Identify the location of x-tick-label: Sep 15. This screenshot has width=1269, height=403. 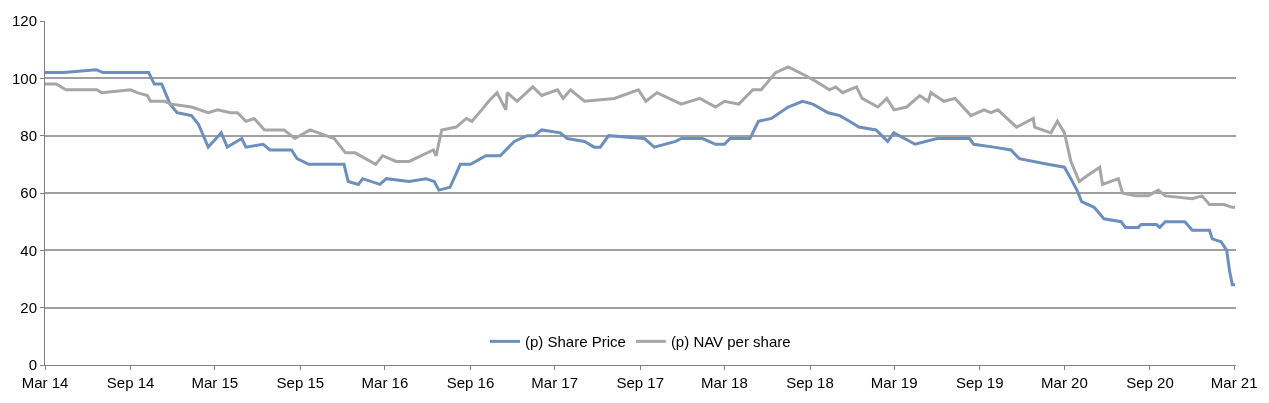
(300, 382).